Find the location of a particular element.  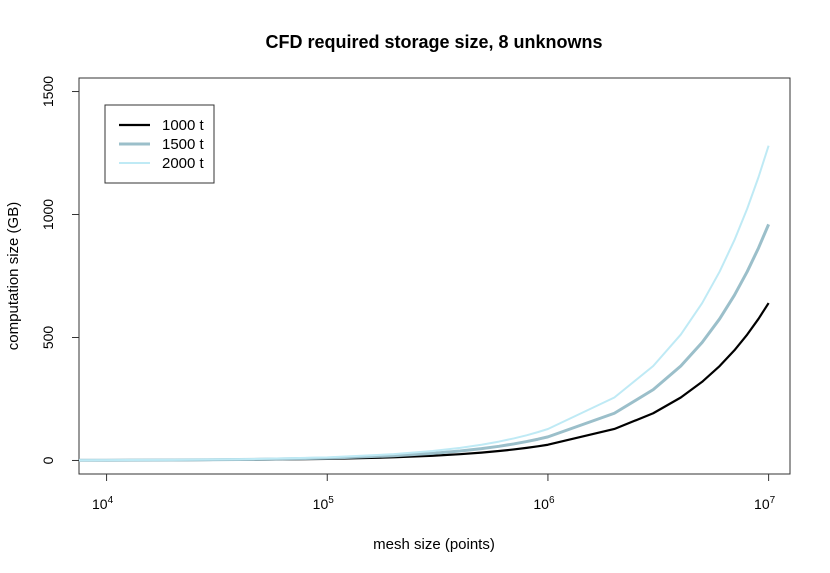

y-axis-label: computation size (GB) is located at coordinates (13, 276).